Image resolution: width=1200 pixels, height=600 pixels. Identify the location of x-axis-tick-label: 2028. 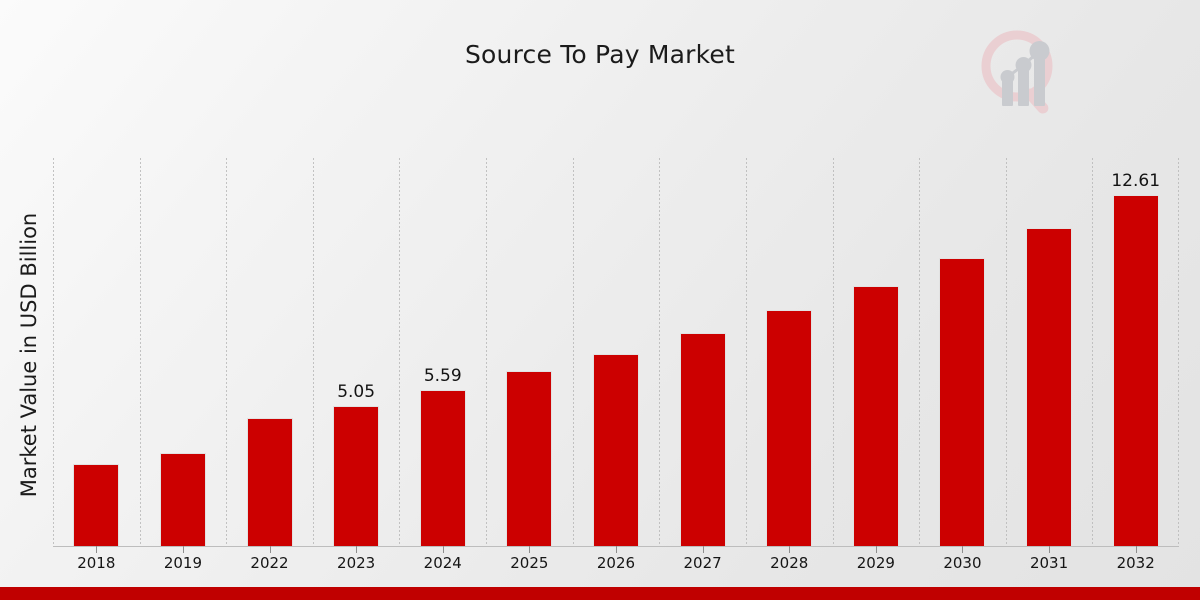
(789, 563).